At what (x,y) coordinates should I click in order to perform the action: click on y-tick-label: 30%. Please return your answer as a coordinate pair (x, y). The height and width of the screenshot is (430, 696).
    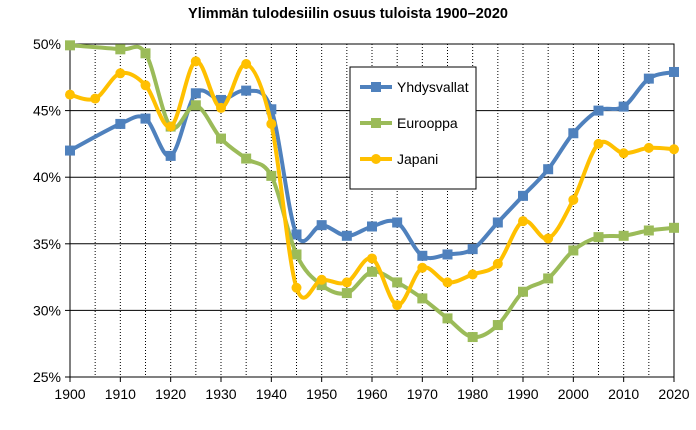
    Looking at the image, I should click on (47, 310).